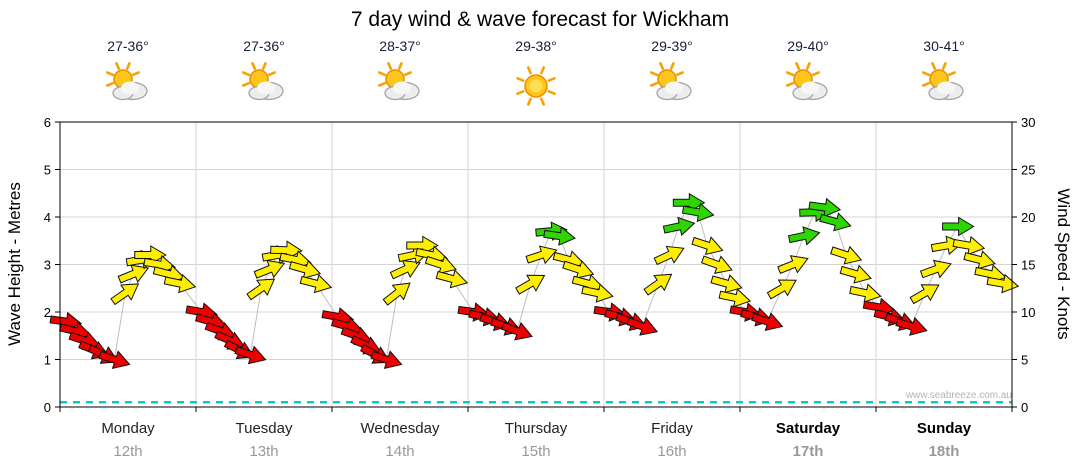 This screenshot has height=475, width=1080. I want to click on day-date-label: 17th, so click(808, 451).